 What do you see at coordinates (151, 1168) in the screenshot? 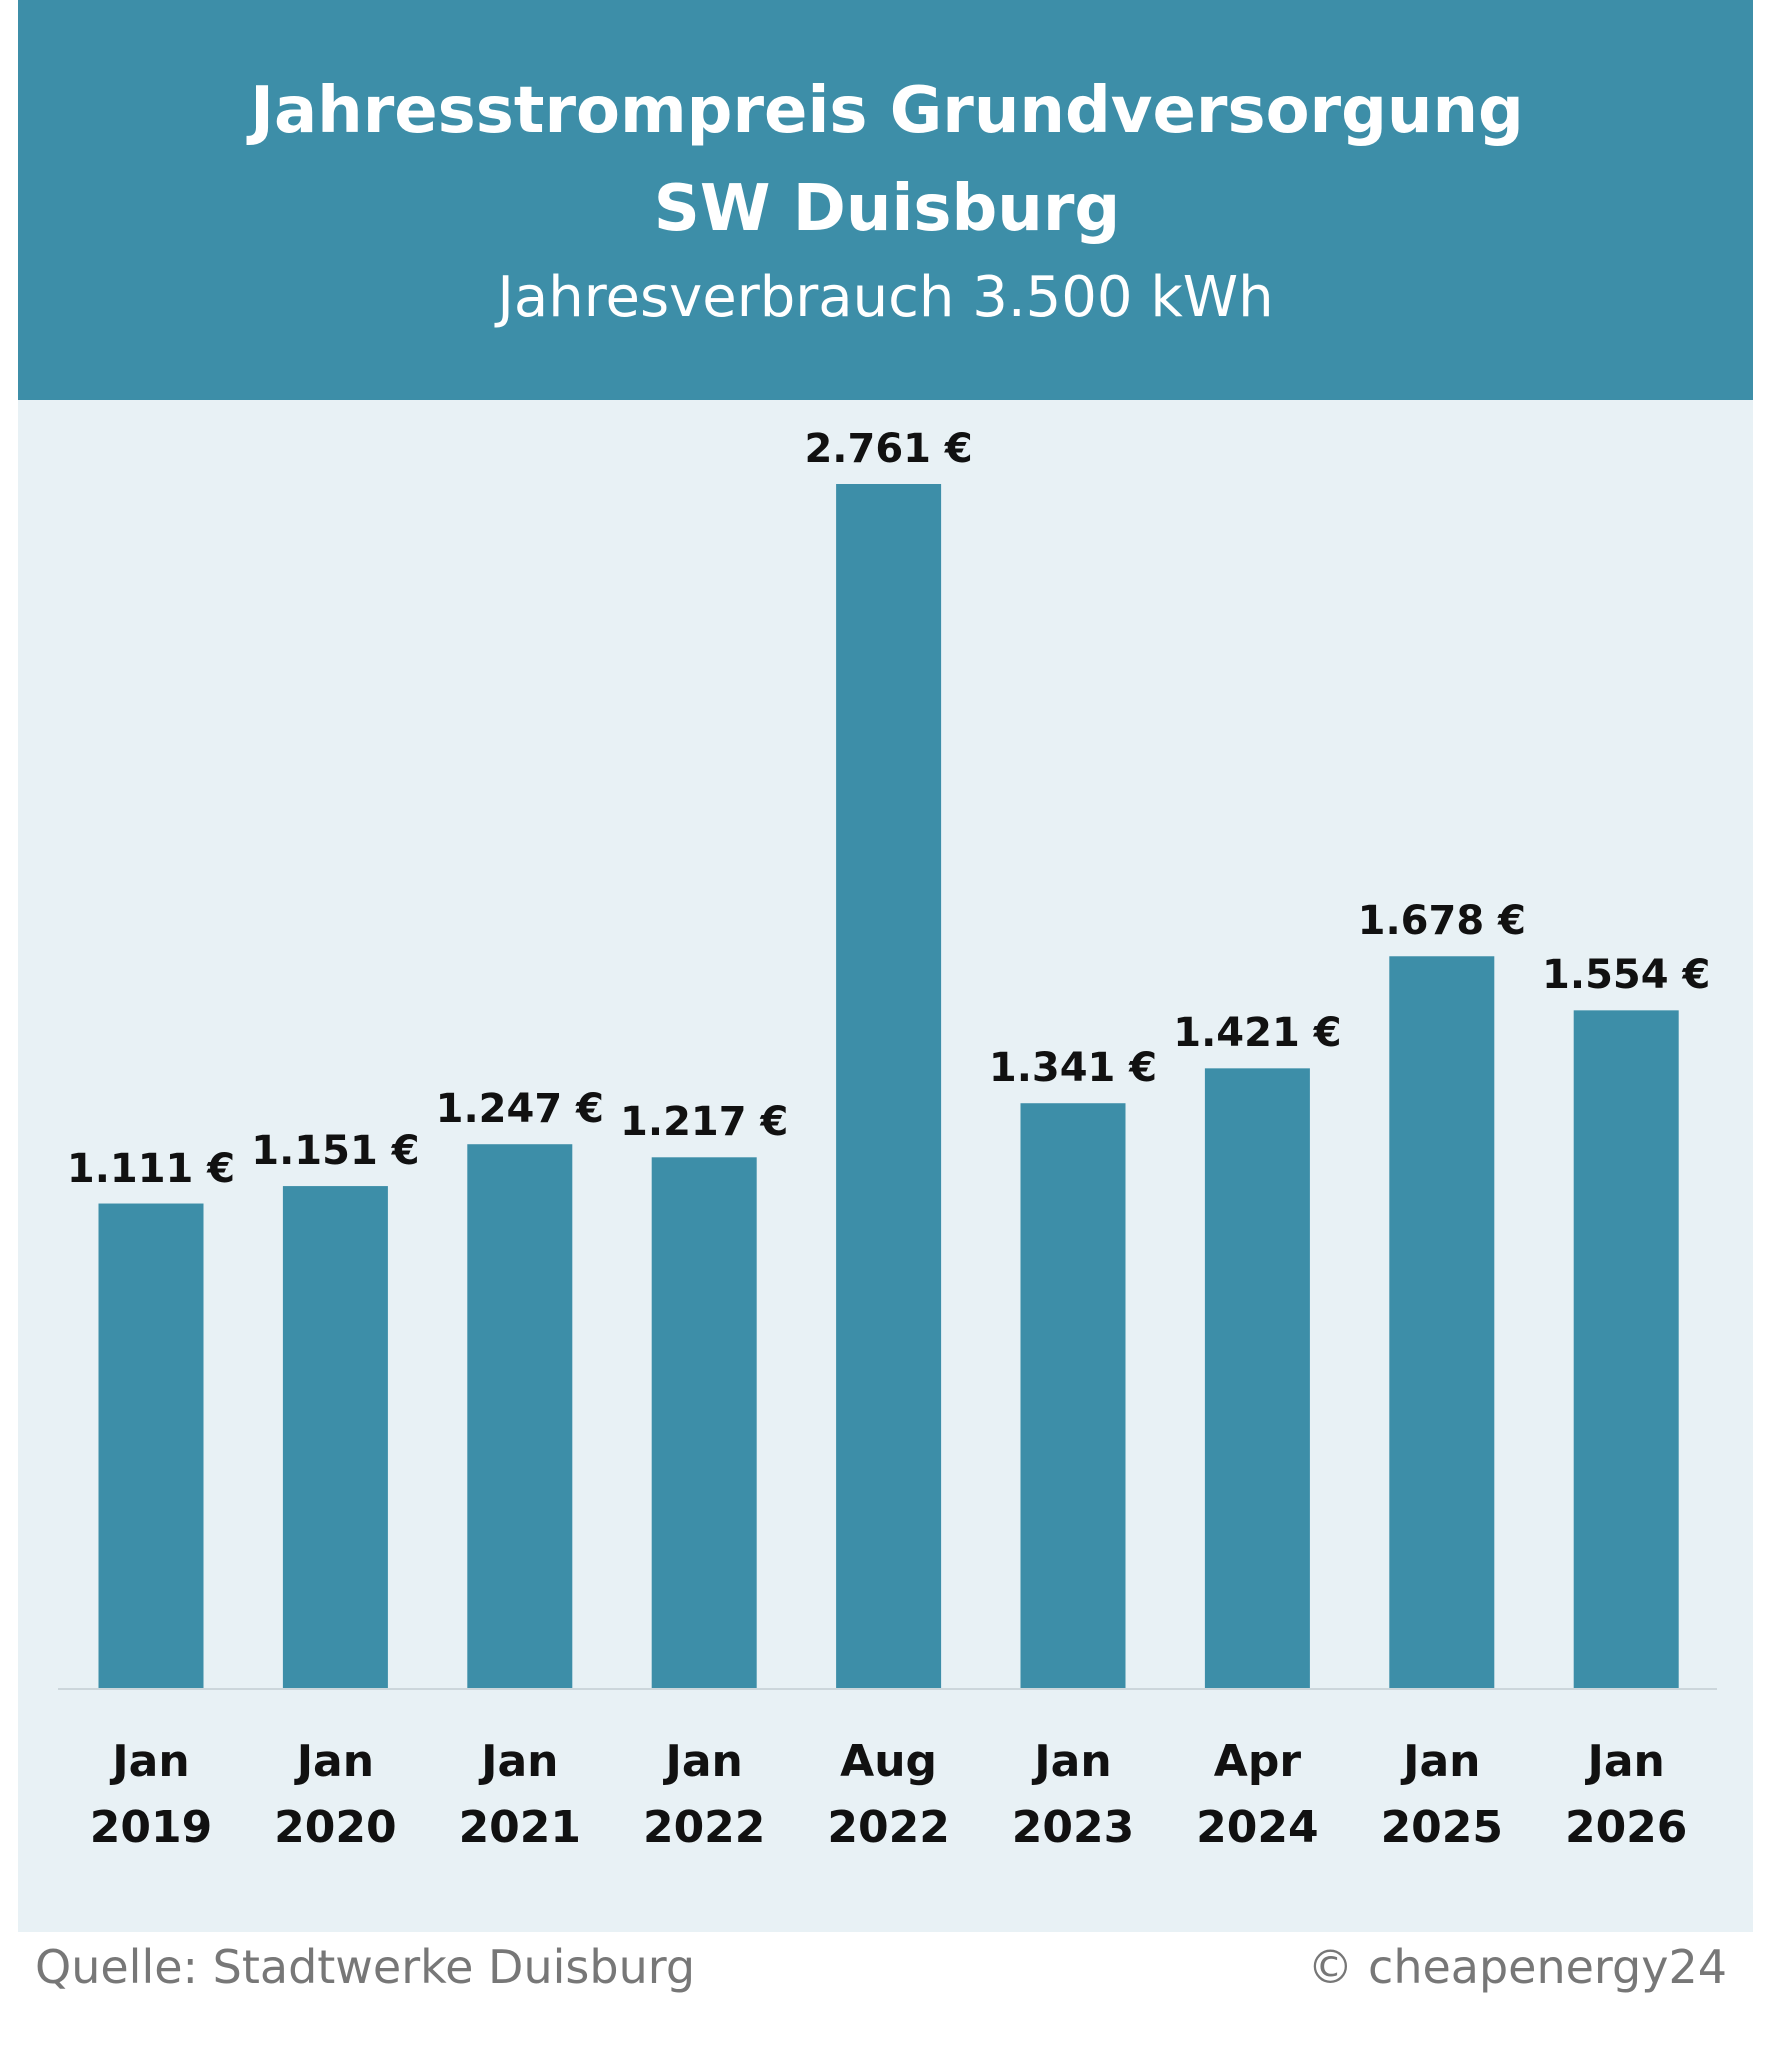
I see `value-label: 1.111 €` at bounding box center [151, 1168].